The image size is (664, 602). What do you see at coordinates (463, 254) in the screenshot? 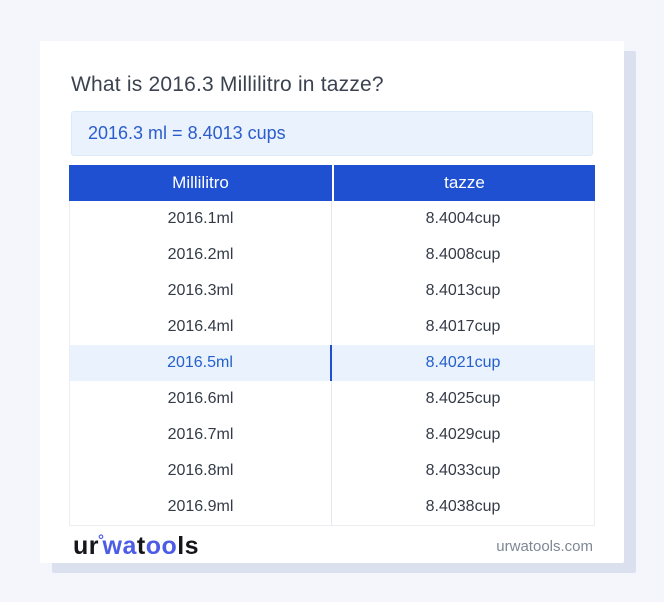
I see `cell-tazze: 8.4008cup` at bounding box center [463, 254].